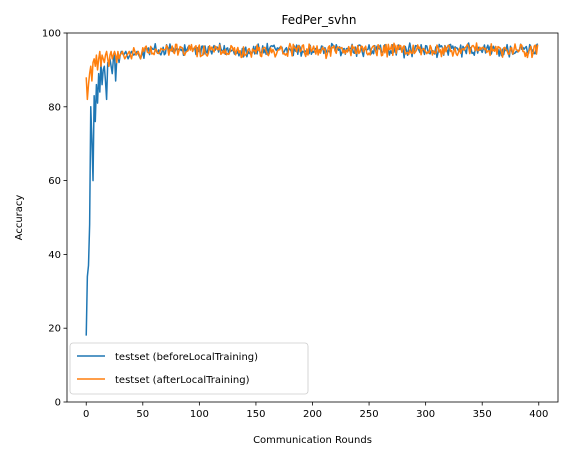 The width and height of the screenshot is (571, 455). I want to click on y-axis: 0 20 40 60 80 100, so click(54, 219).